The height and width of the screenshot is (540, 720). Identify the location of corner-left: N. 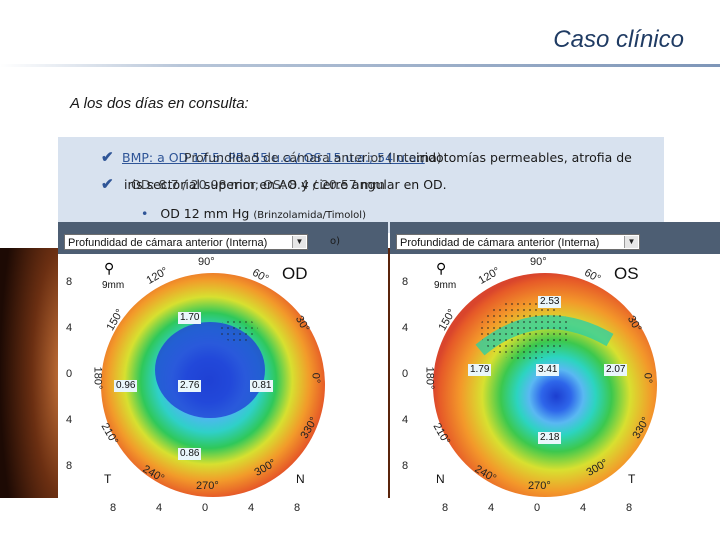
(440, 479).